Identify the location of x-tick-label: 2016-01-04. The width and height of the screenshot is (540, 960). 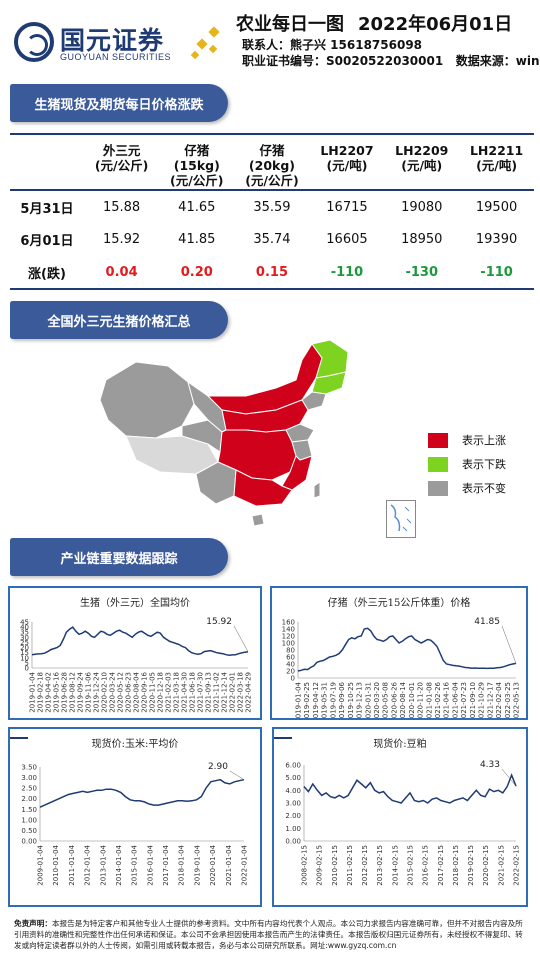
(150, 864).